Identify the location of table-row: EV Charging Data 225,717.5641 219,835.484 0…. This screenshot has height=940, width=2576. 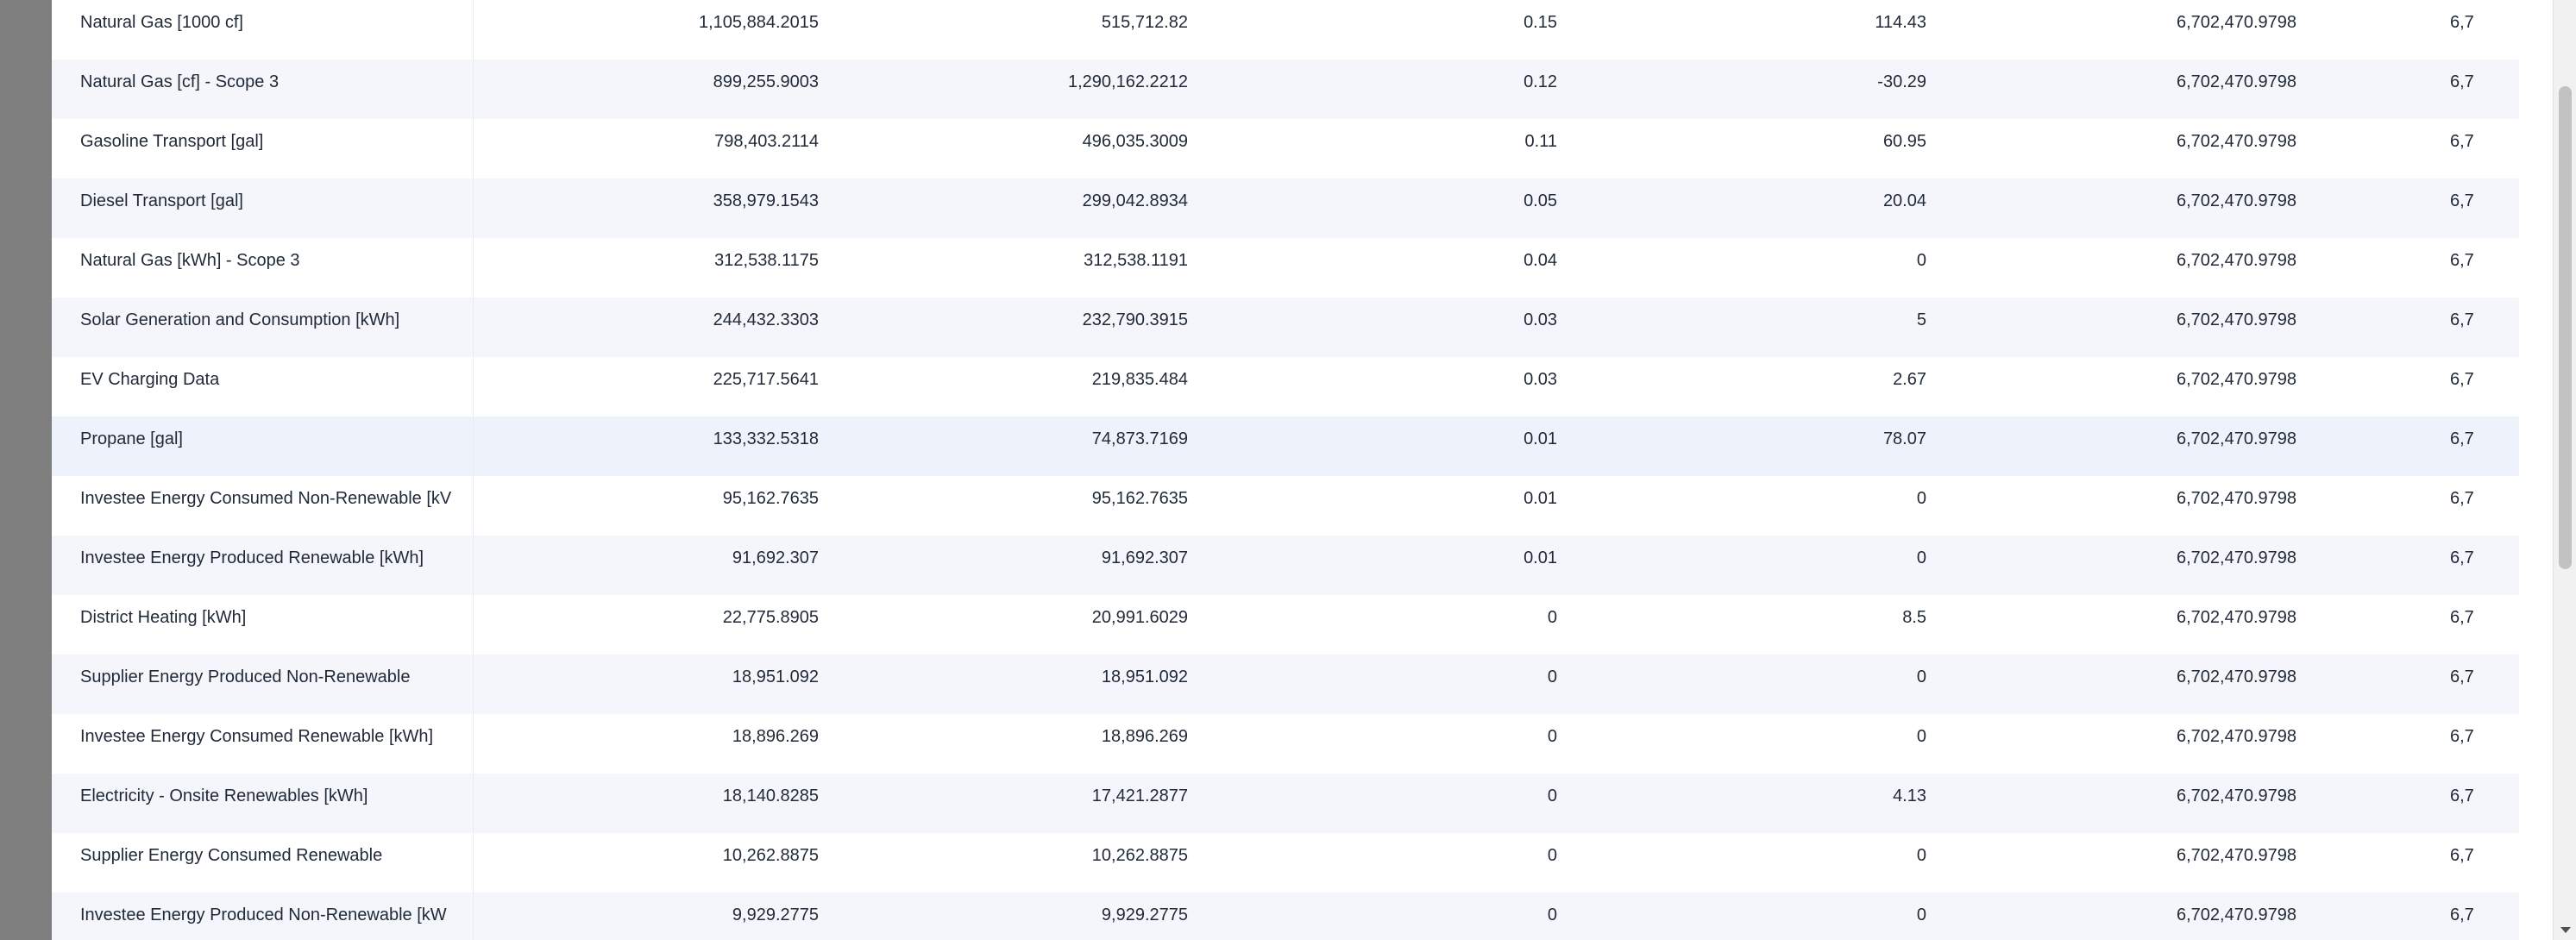
(1285, 387).